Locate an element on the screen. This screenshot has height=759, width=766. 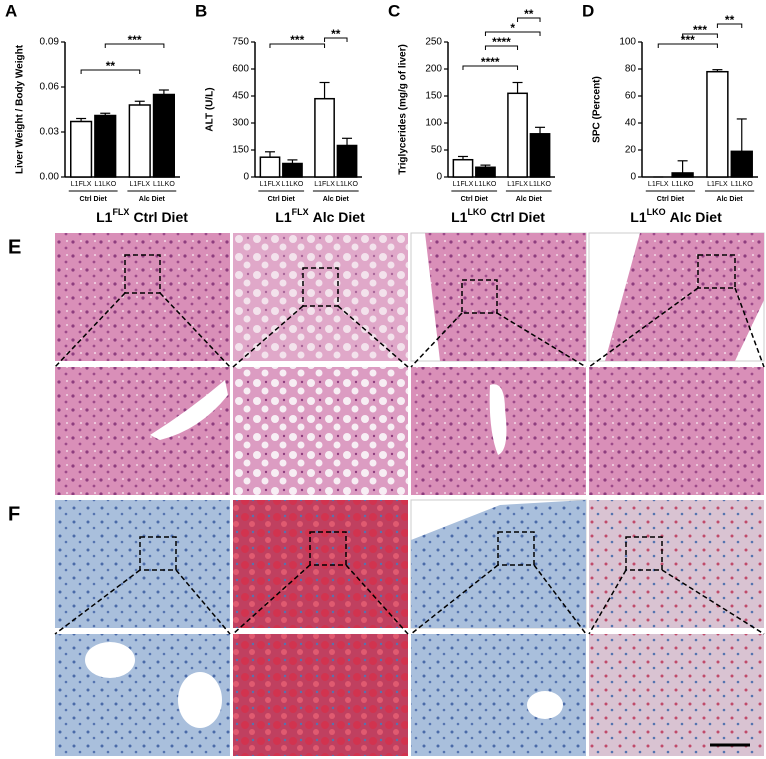
y-axis-label: SPC (Percent) is located at coordinates (597, 109).